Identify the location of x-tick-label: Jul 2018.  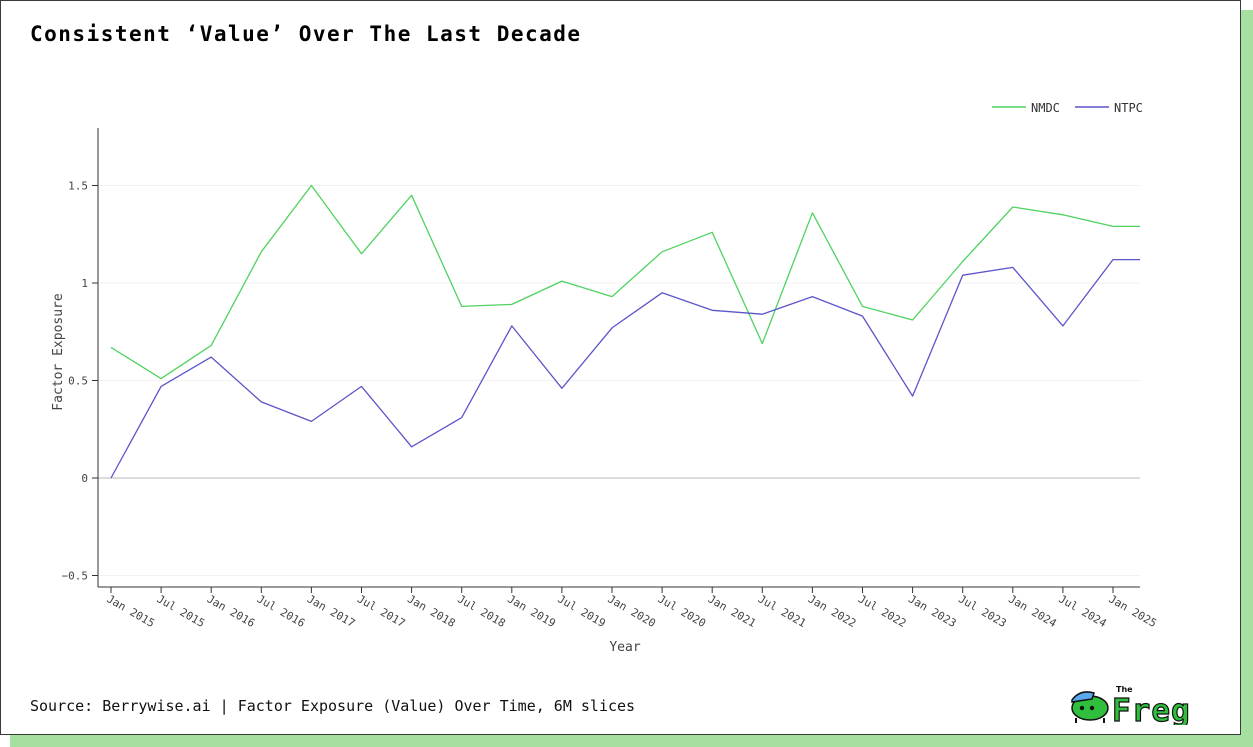
(481, 611).